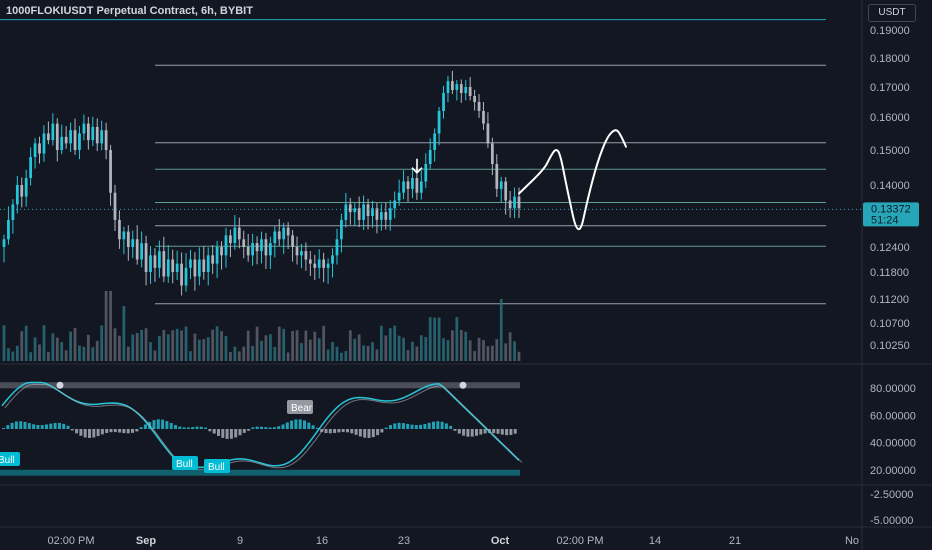  What do you see at coordinates (185, 463) in the screenshot?
I see `bull-signal-label` at bounding box center [185, 463].